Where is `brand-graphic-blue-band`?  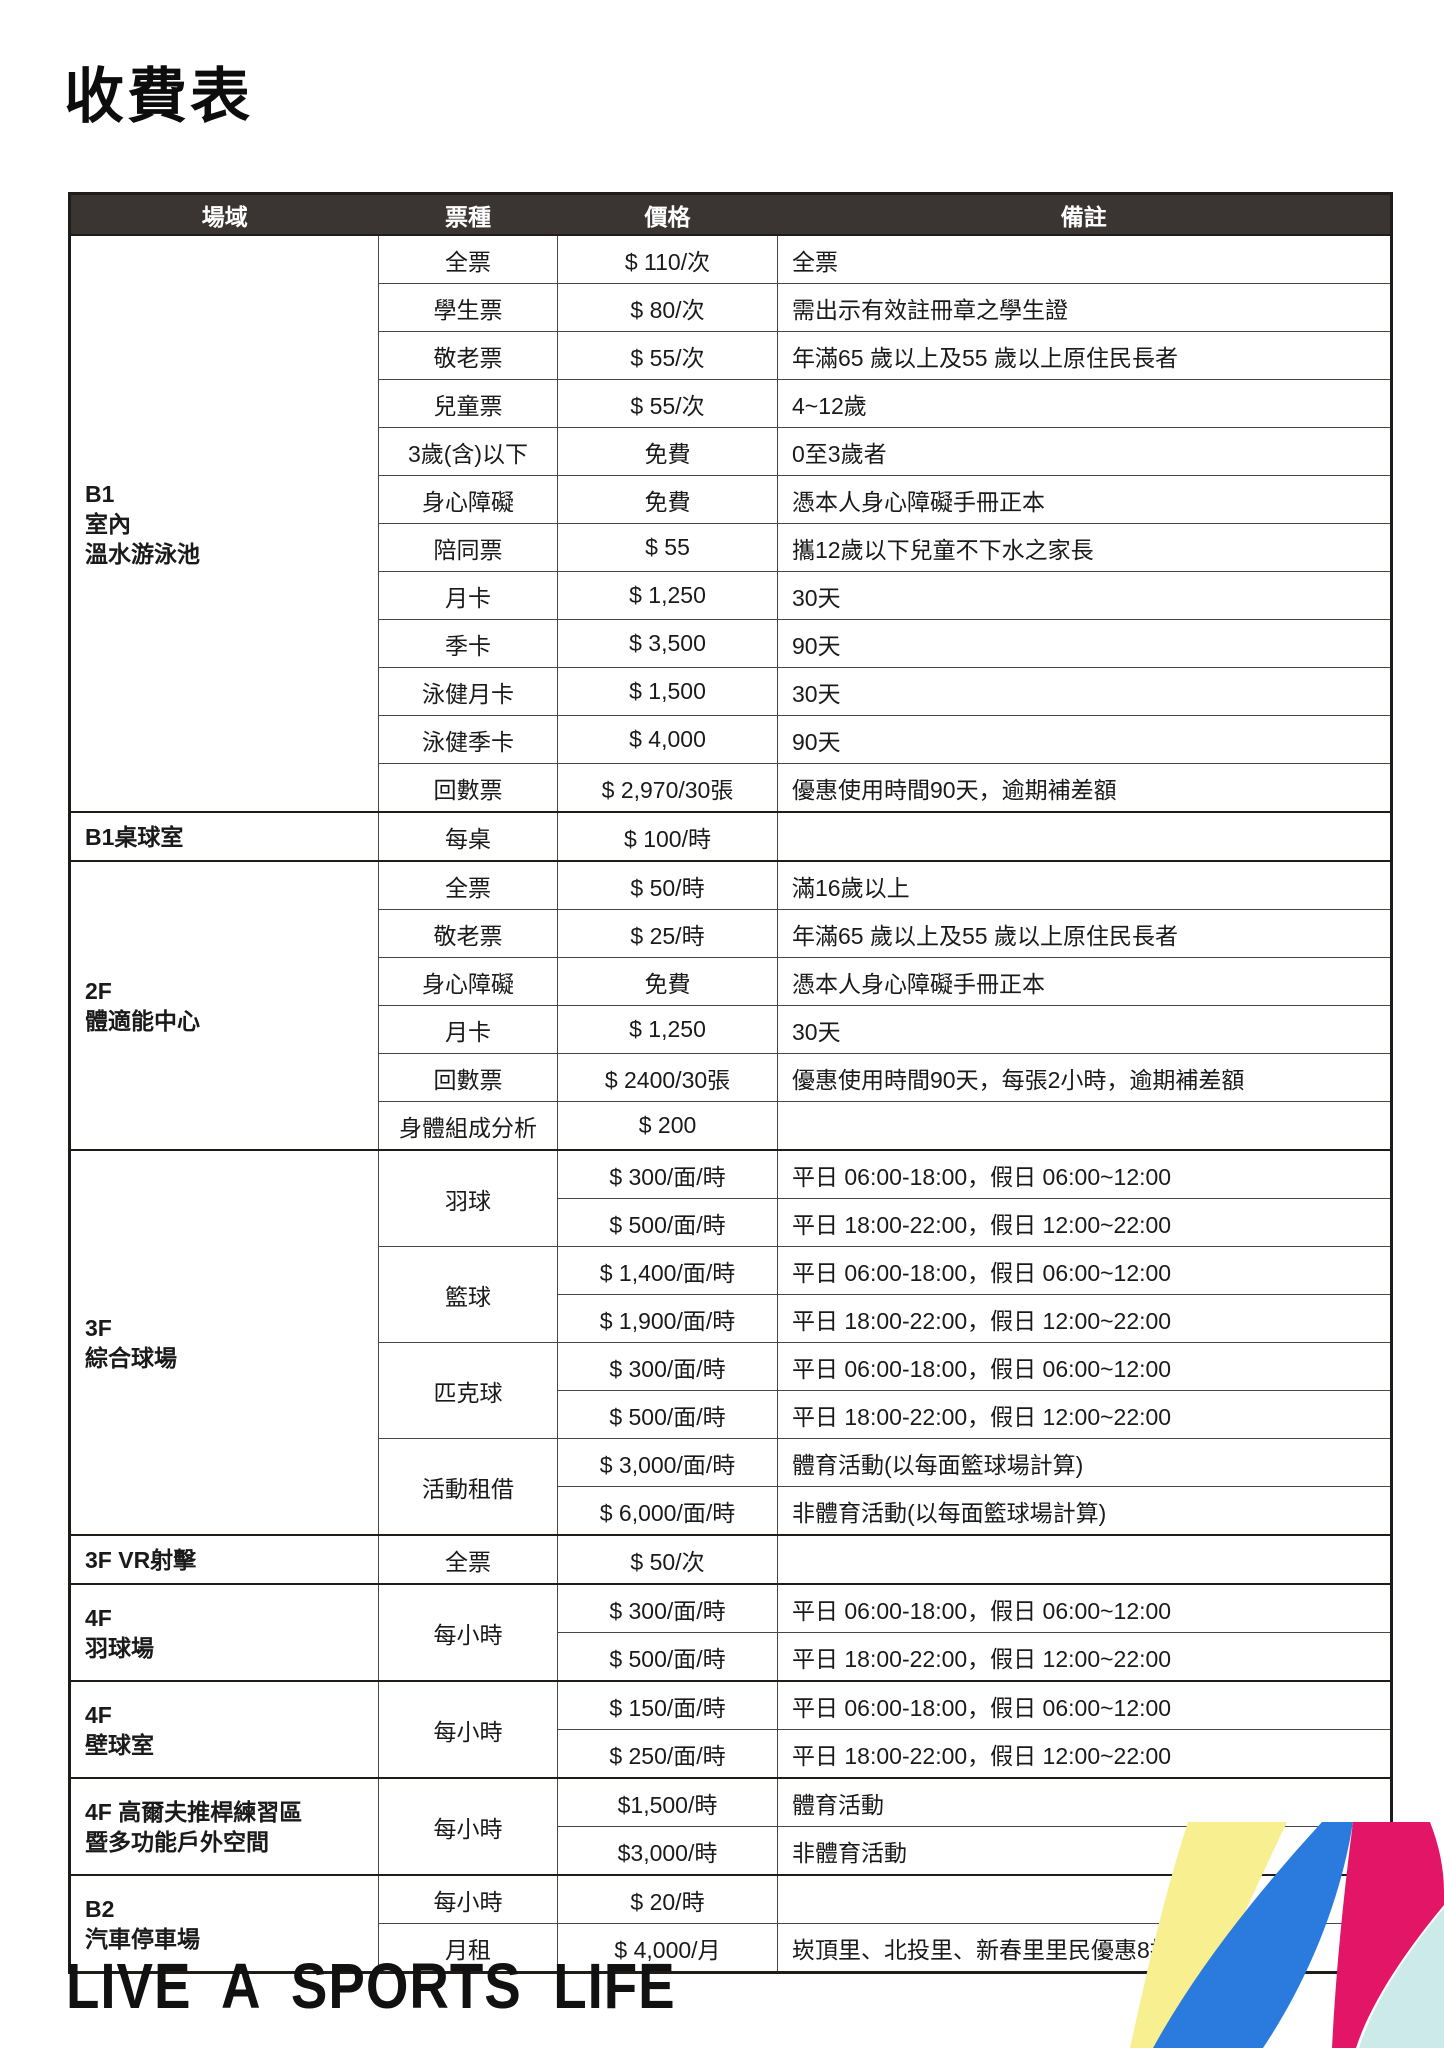 brand-graphic-blue-band is located at coordinates (1253, 1935).